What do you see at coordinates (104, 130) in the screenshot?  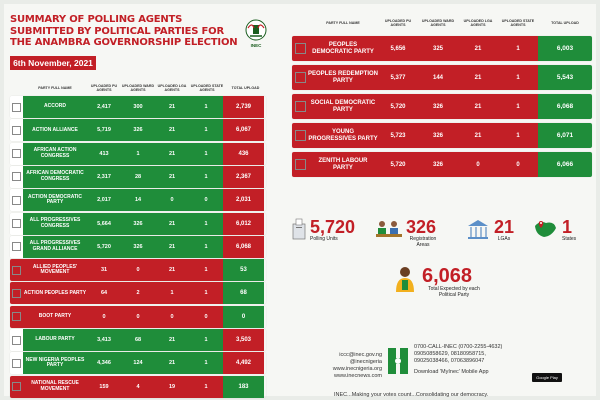 I see `pu-agents: 5,719` at bounding box center [104, 130].